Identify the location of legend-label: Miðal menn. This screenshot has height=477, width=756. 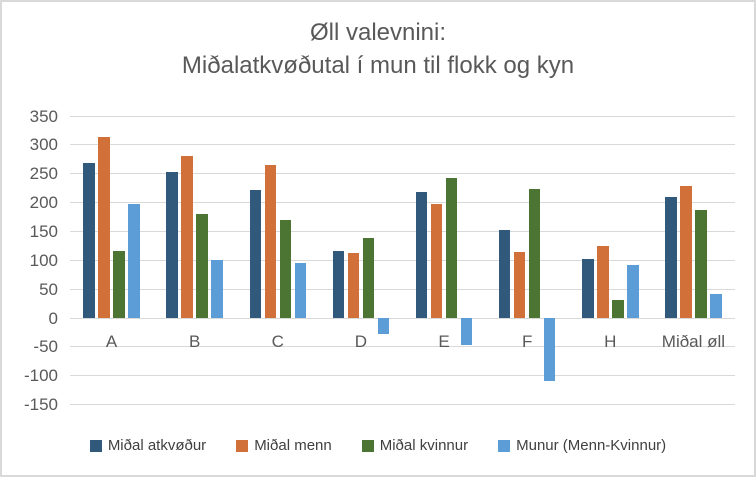
(293, 445).